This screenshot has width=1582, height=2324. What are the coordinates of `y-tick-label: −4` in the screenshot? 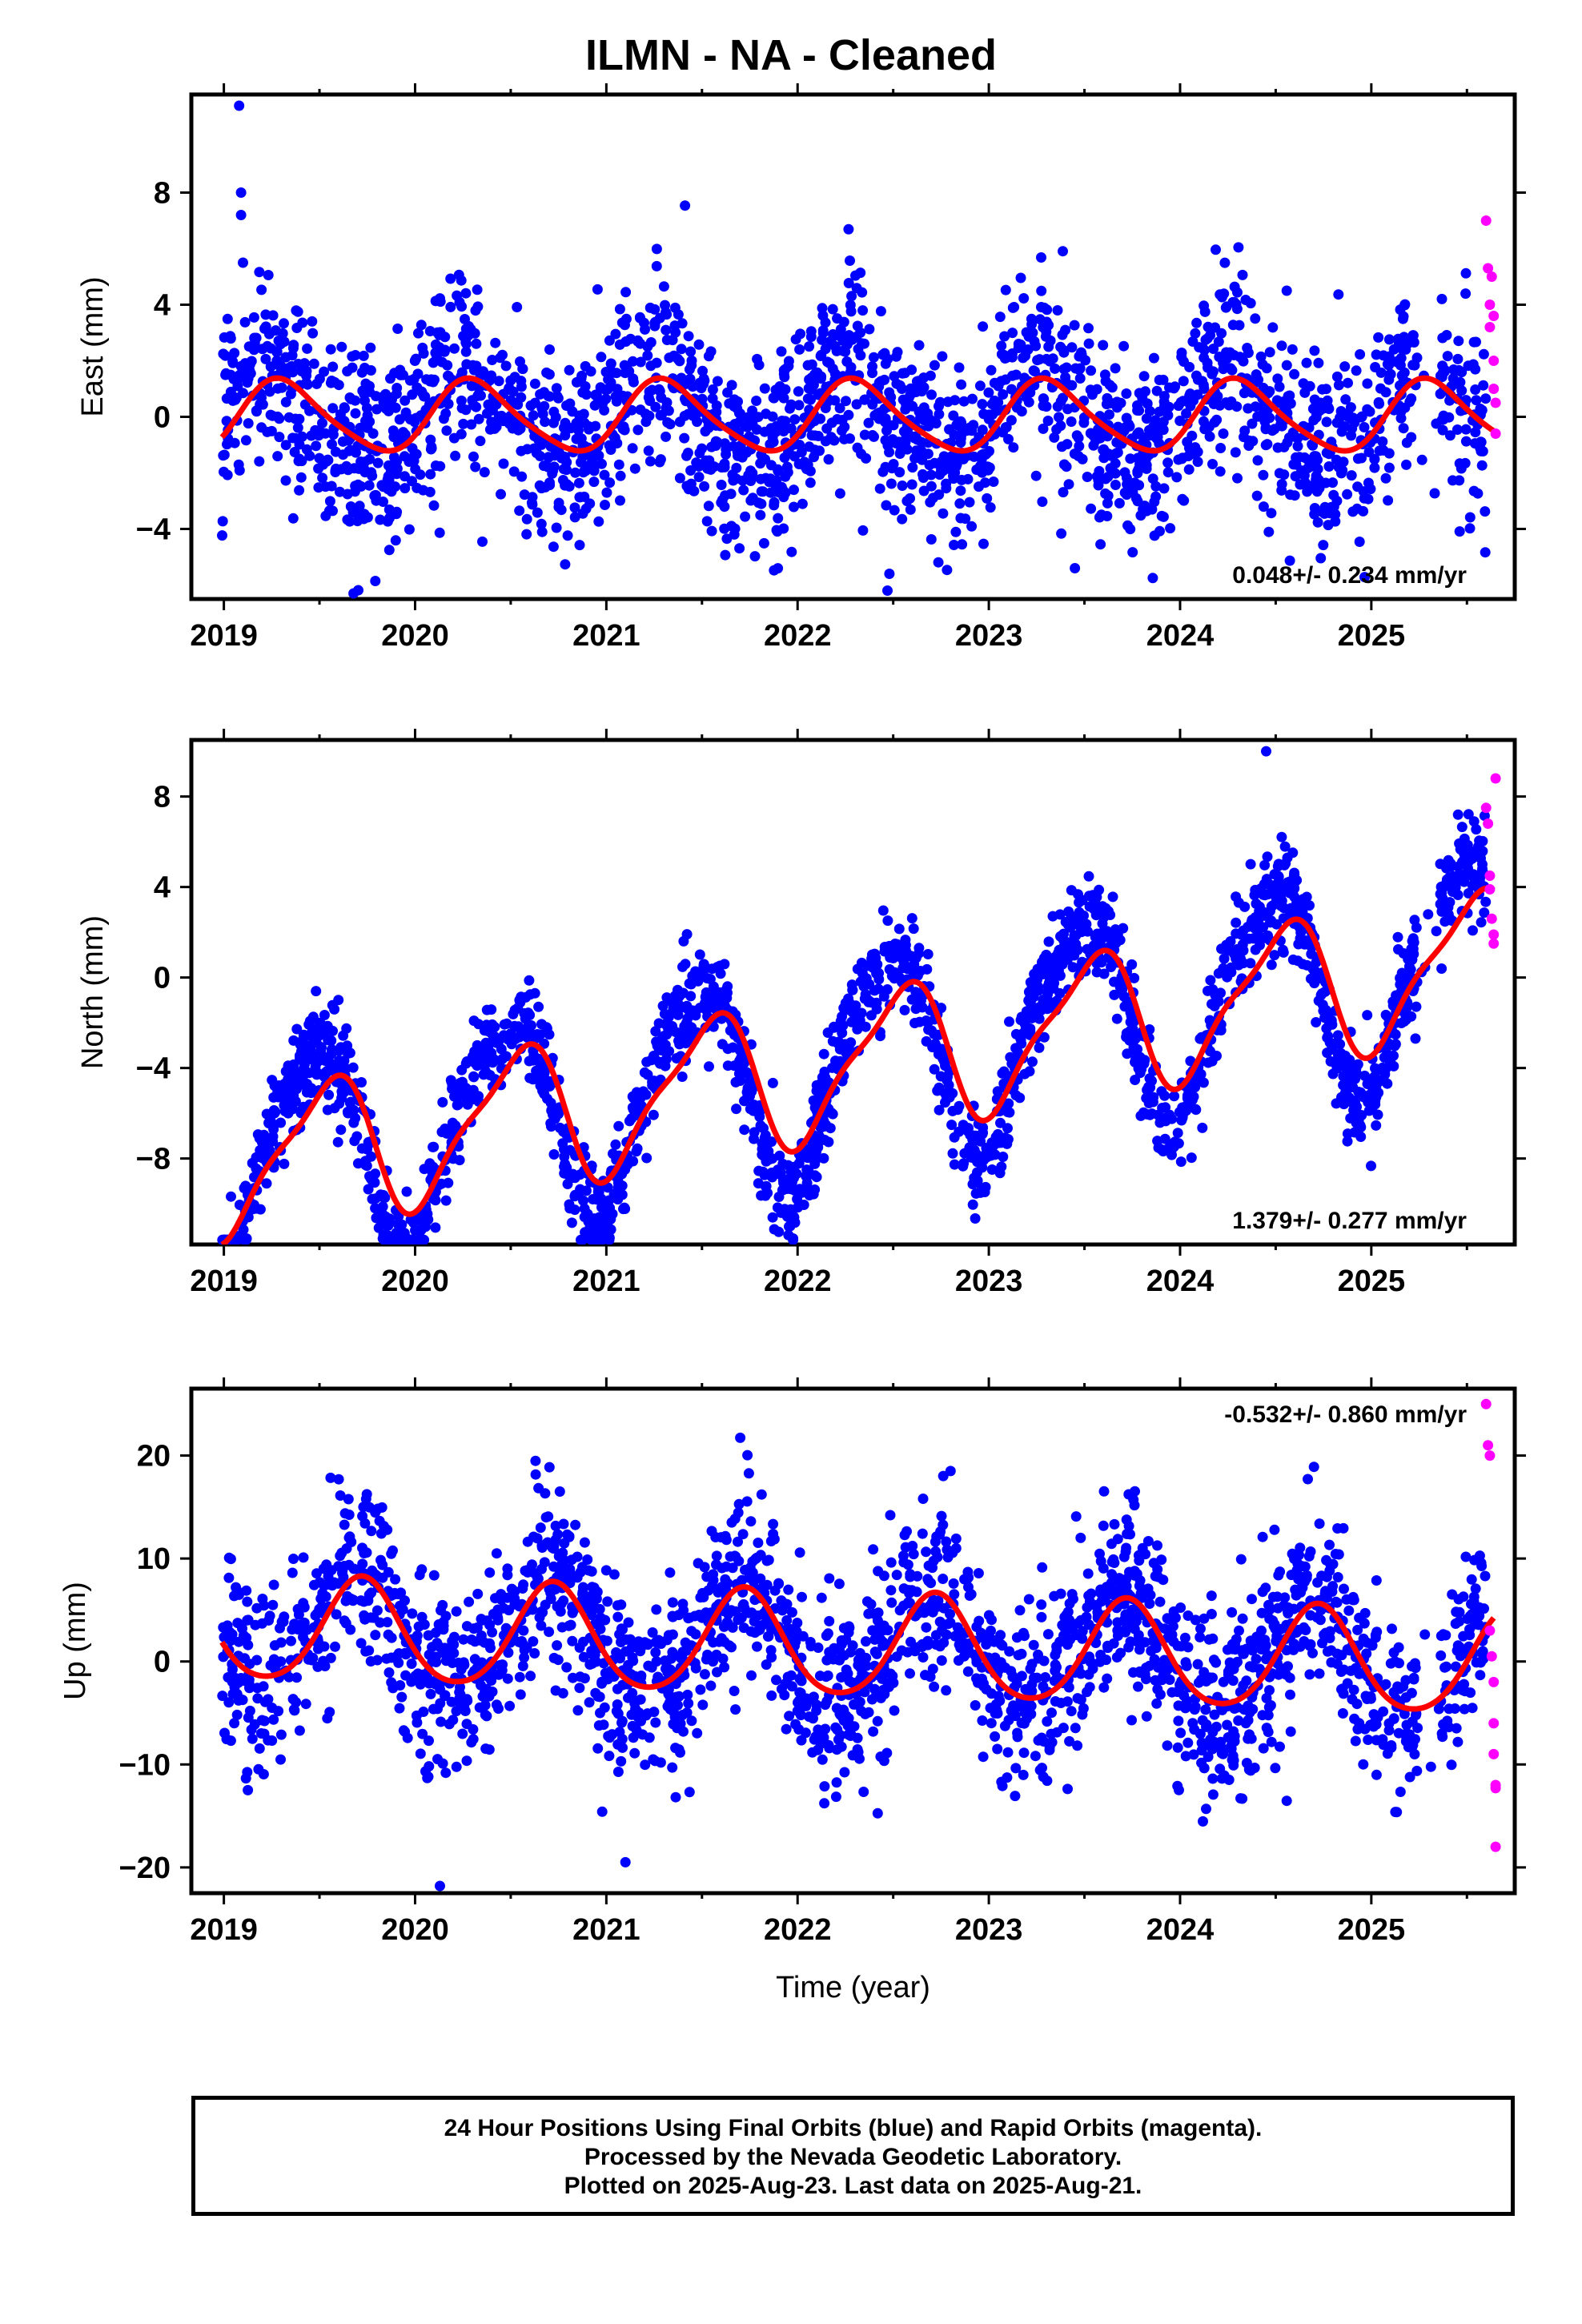 It's located at (154, 1069).